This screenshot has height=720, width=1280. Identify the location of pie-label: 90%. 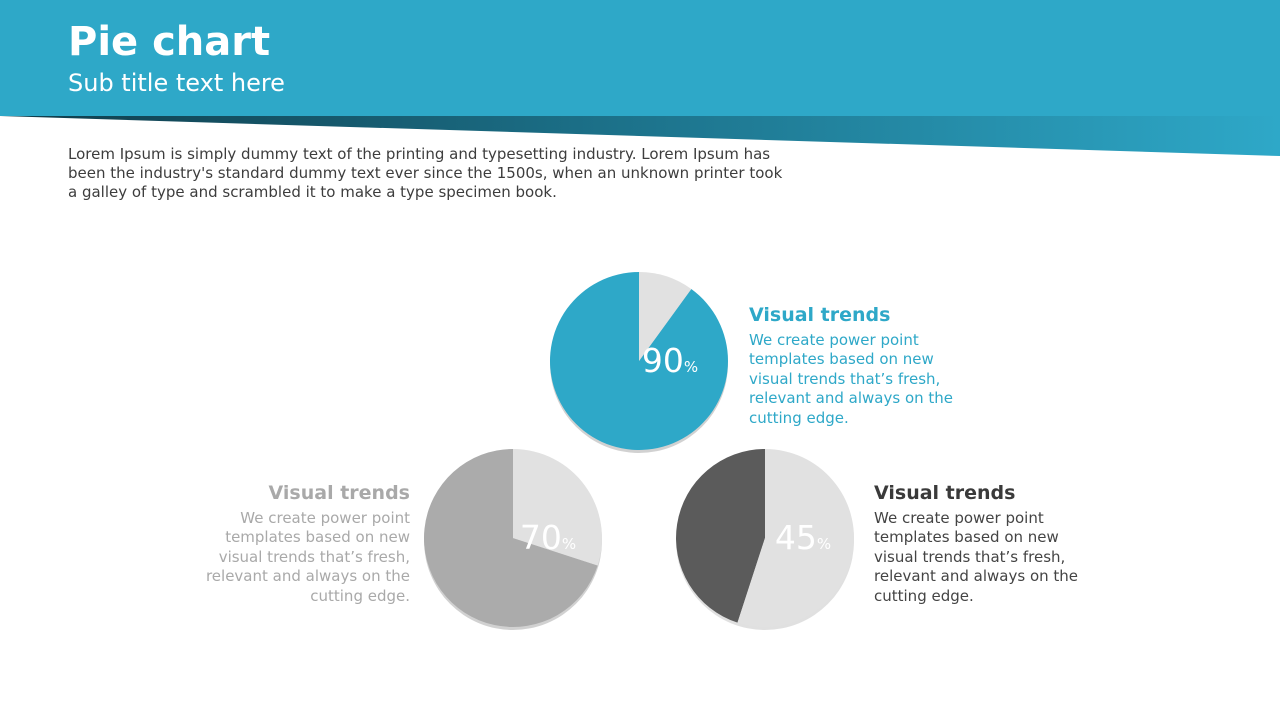
(670, 360).